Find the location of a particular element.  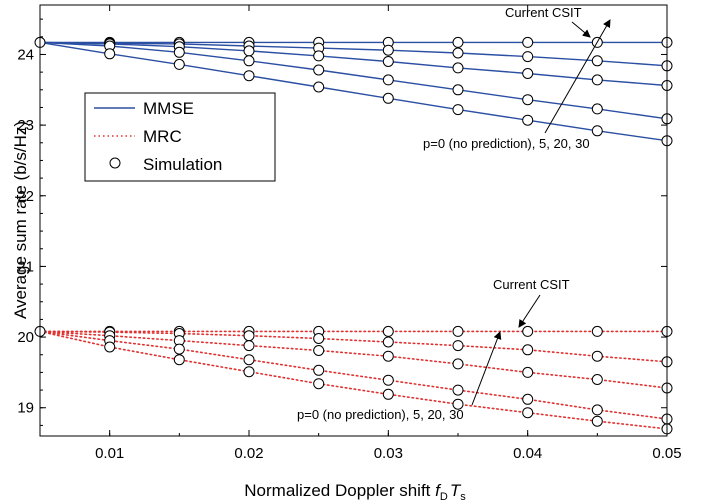

legend-label-mmse: MMSE is located at coordinates (168, 108).